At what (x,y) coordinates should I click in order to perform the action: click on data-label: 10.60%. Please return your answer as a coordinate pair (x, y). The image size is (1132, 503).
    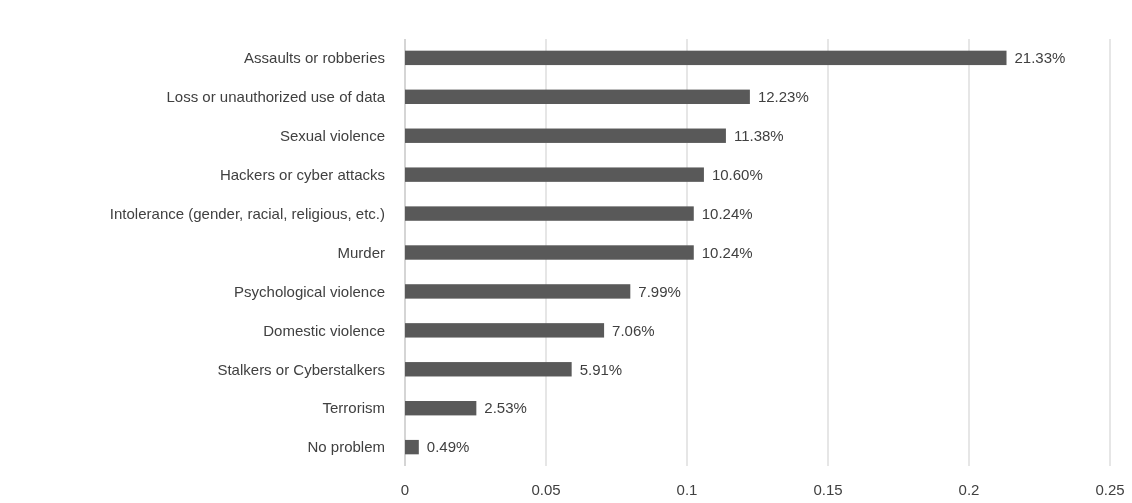
    Looking at the image, I should click on (737, 174).